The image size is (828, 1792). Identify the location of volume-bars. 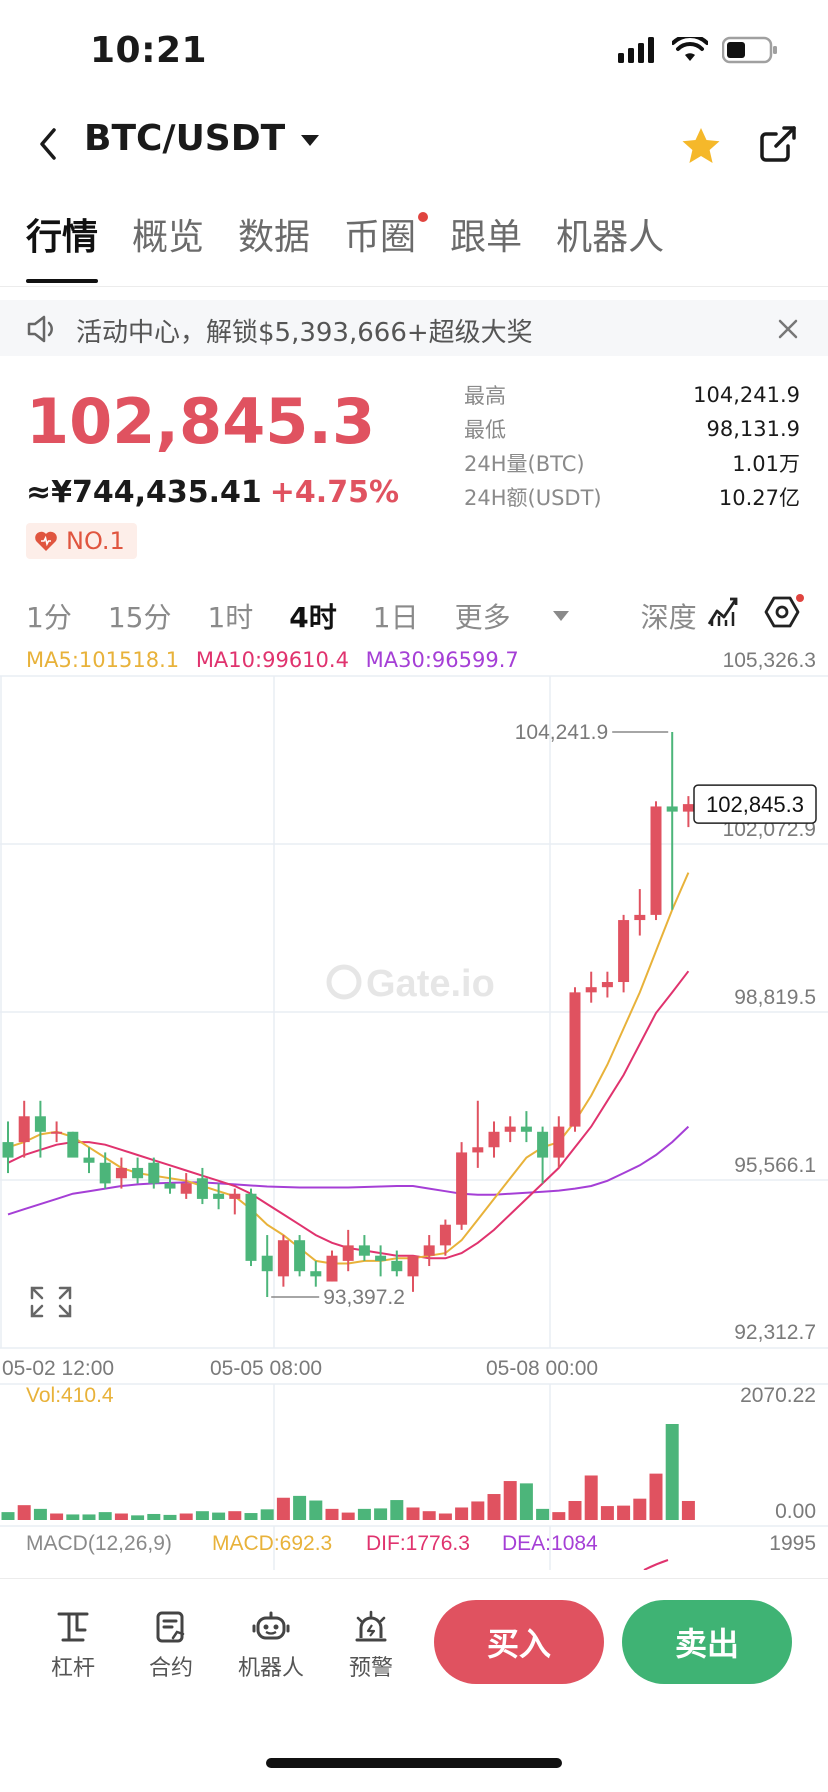
(348, 1472).